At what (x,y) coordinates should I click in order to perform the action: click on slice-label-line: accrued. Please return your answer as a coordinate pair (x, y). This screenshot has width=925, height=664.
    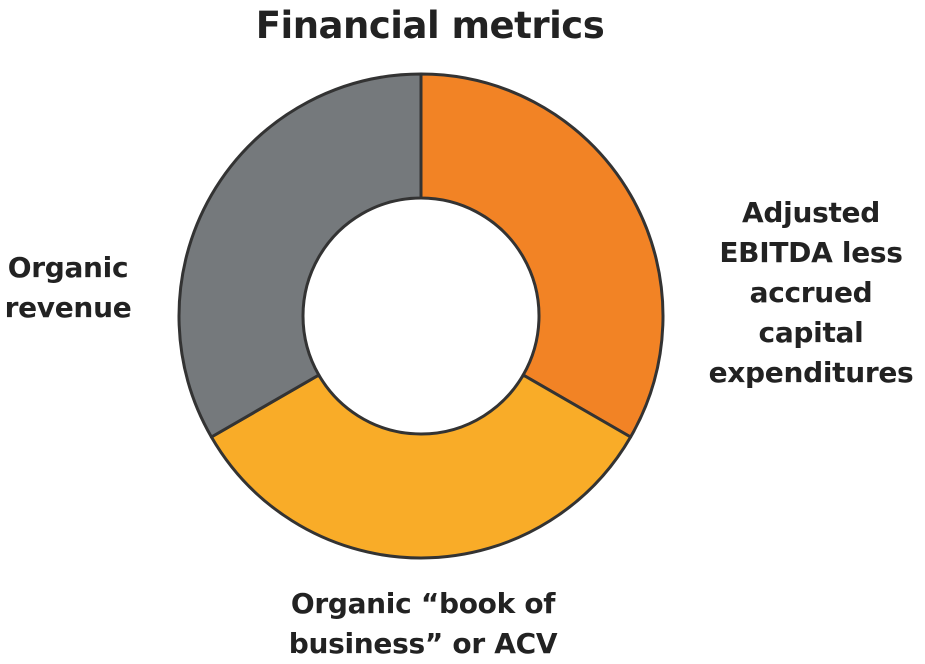
    Looking at the image, I should click on (811, 292).